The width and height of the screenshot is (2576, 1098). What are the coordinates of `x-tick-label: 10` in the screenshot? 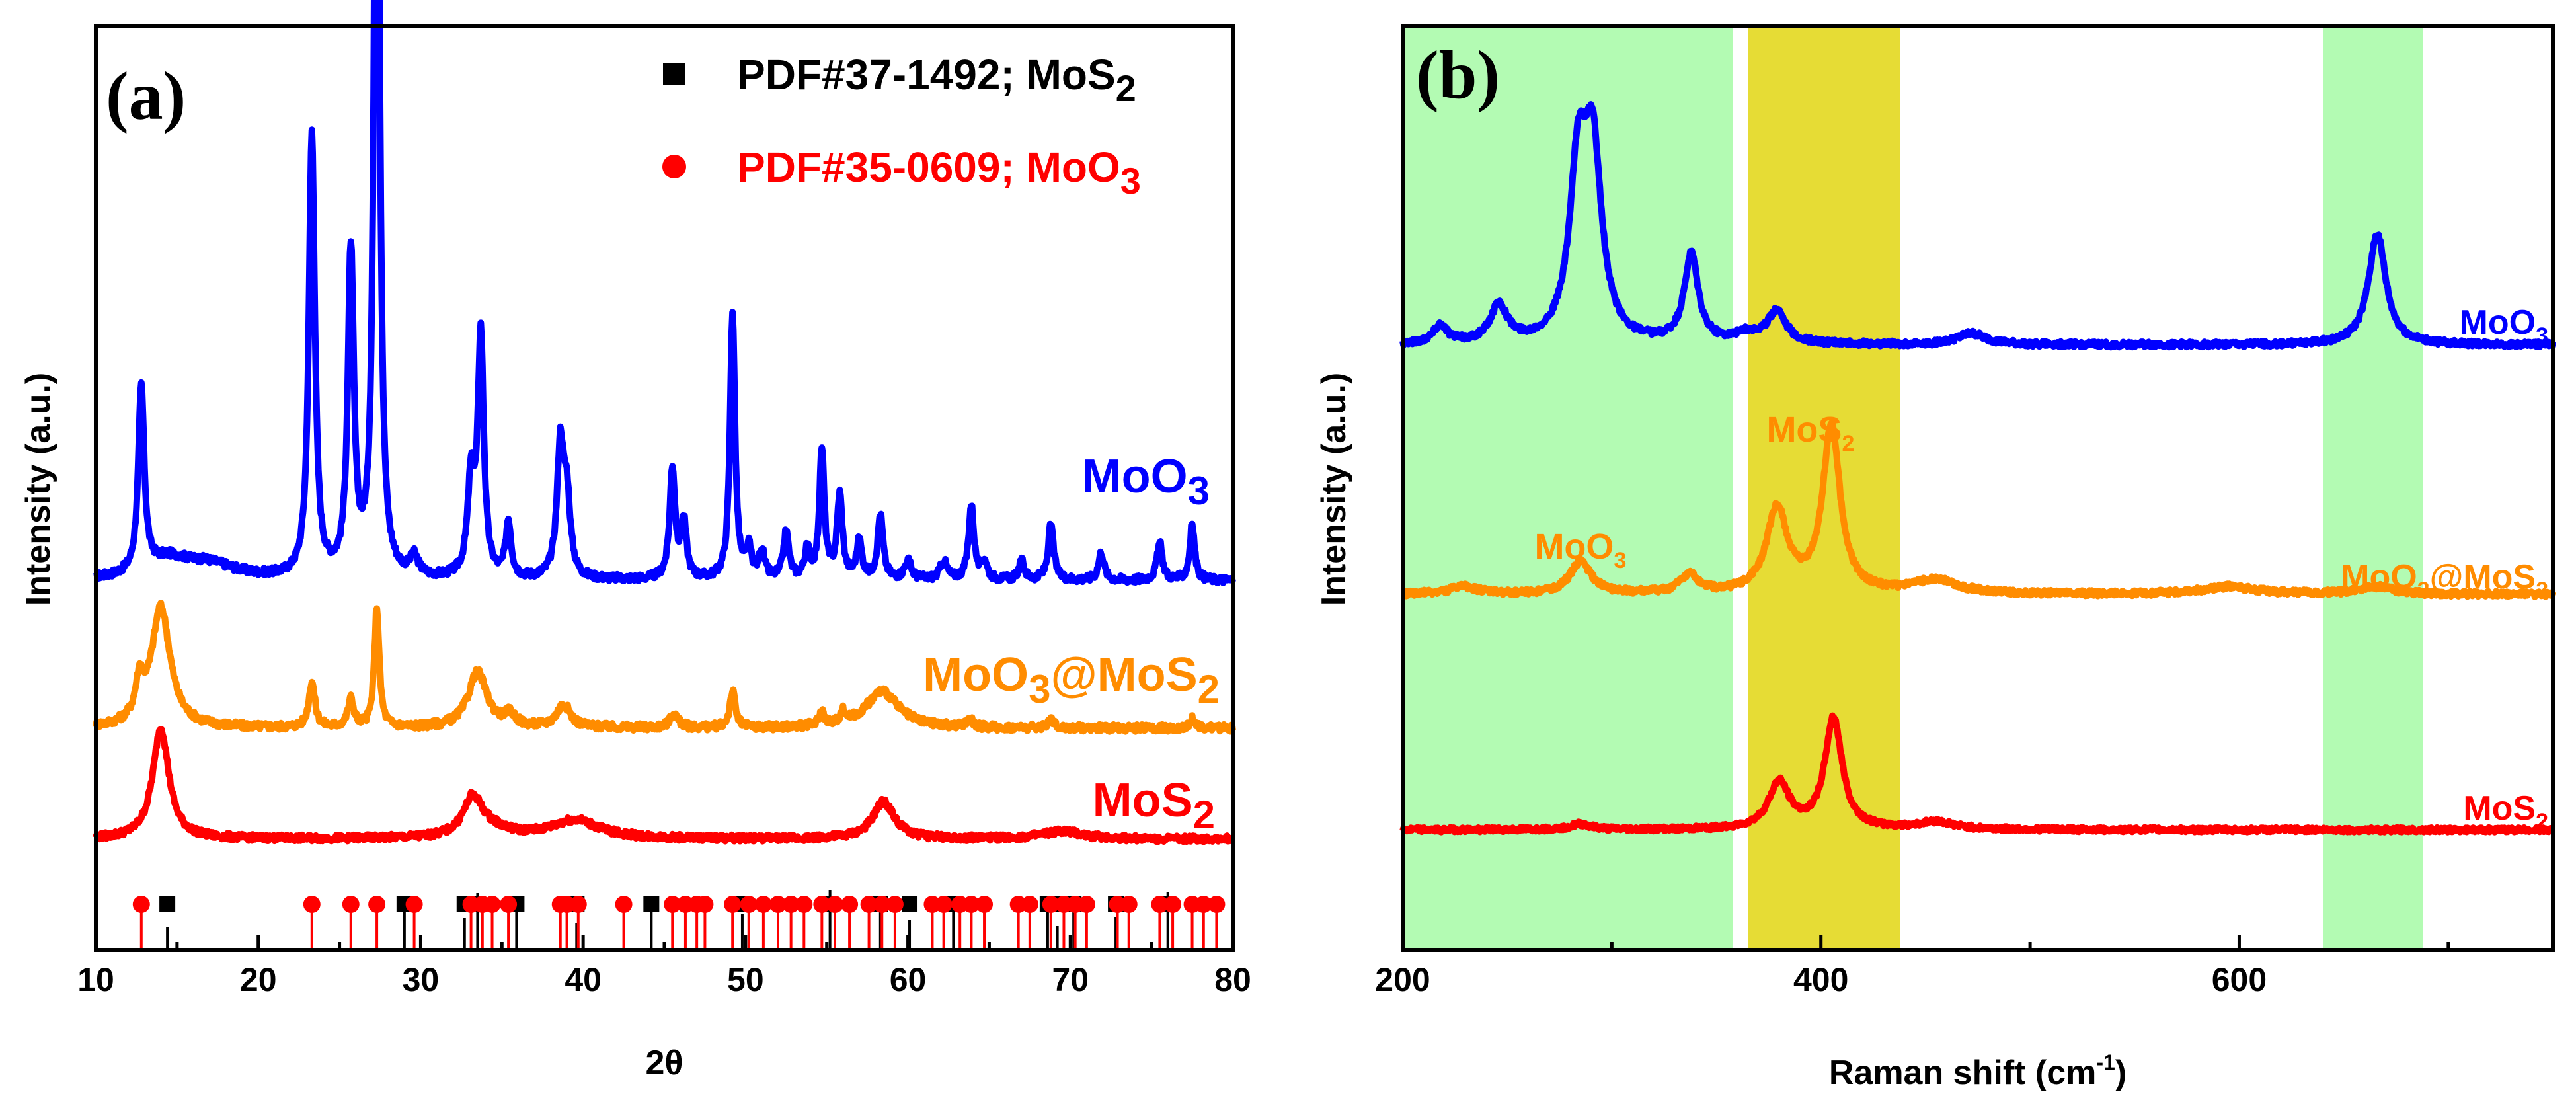 It's located at (95, 979).